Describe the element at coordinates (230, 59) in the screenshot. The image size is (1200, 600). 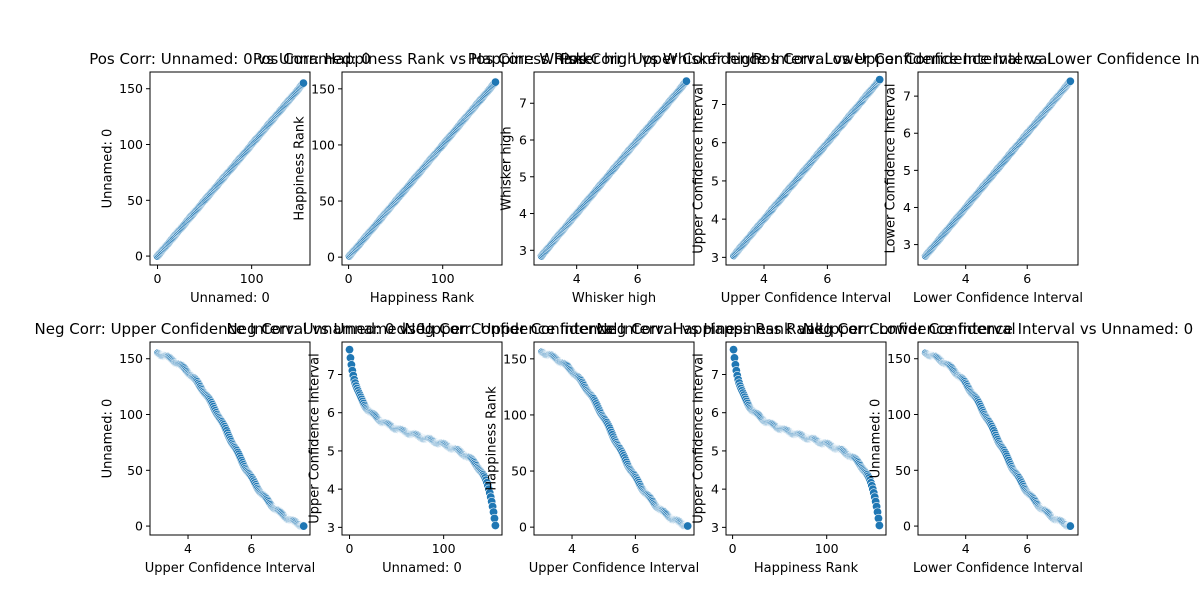
I see `subplot-title: Pos Corr: Unnamed: 0 vs Unnamed: 0` at that location.